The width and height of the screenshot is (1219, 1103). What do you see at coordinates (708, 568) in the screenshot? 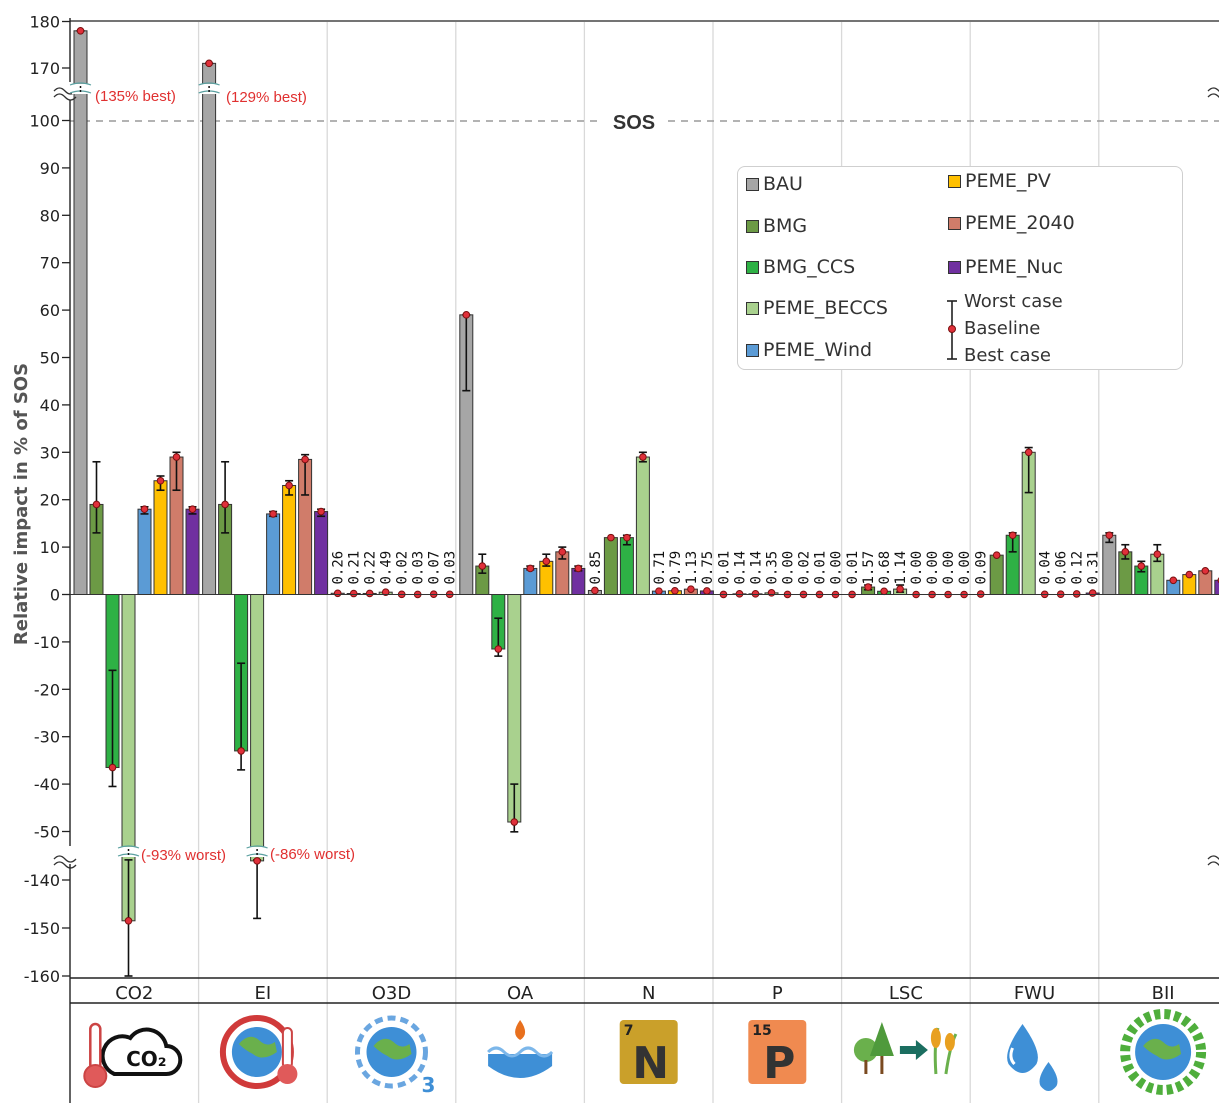
I see `value-label: 0.75` at bounding box center [708, 568].